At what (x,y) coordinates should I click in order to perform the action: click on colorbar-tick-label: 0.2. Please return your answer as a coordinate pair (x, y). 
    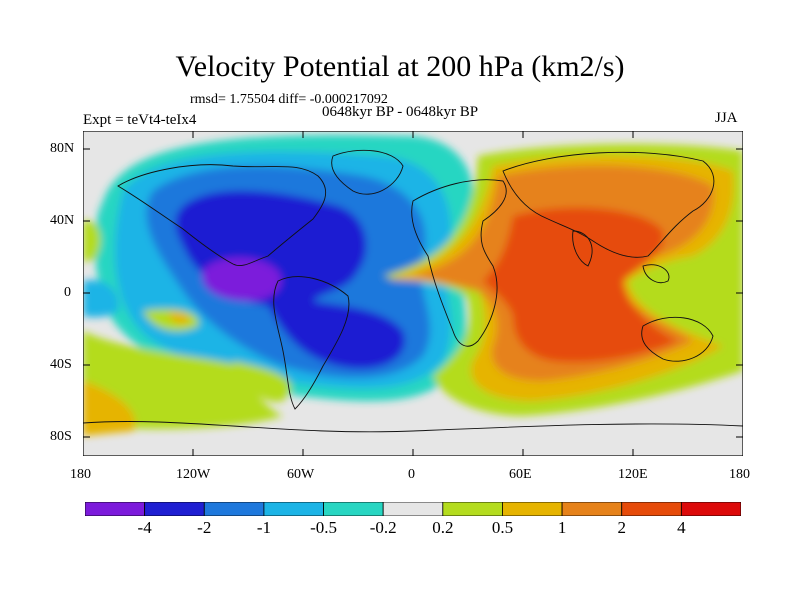
    Looking at the image, I should click on (443, 527).